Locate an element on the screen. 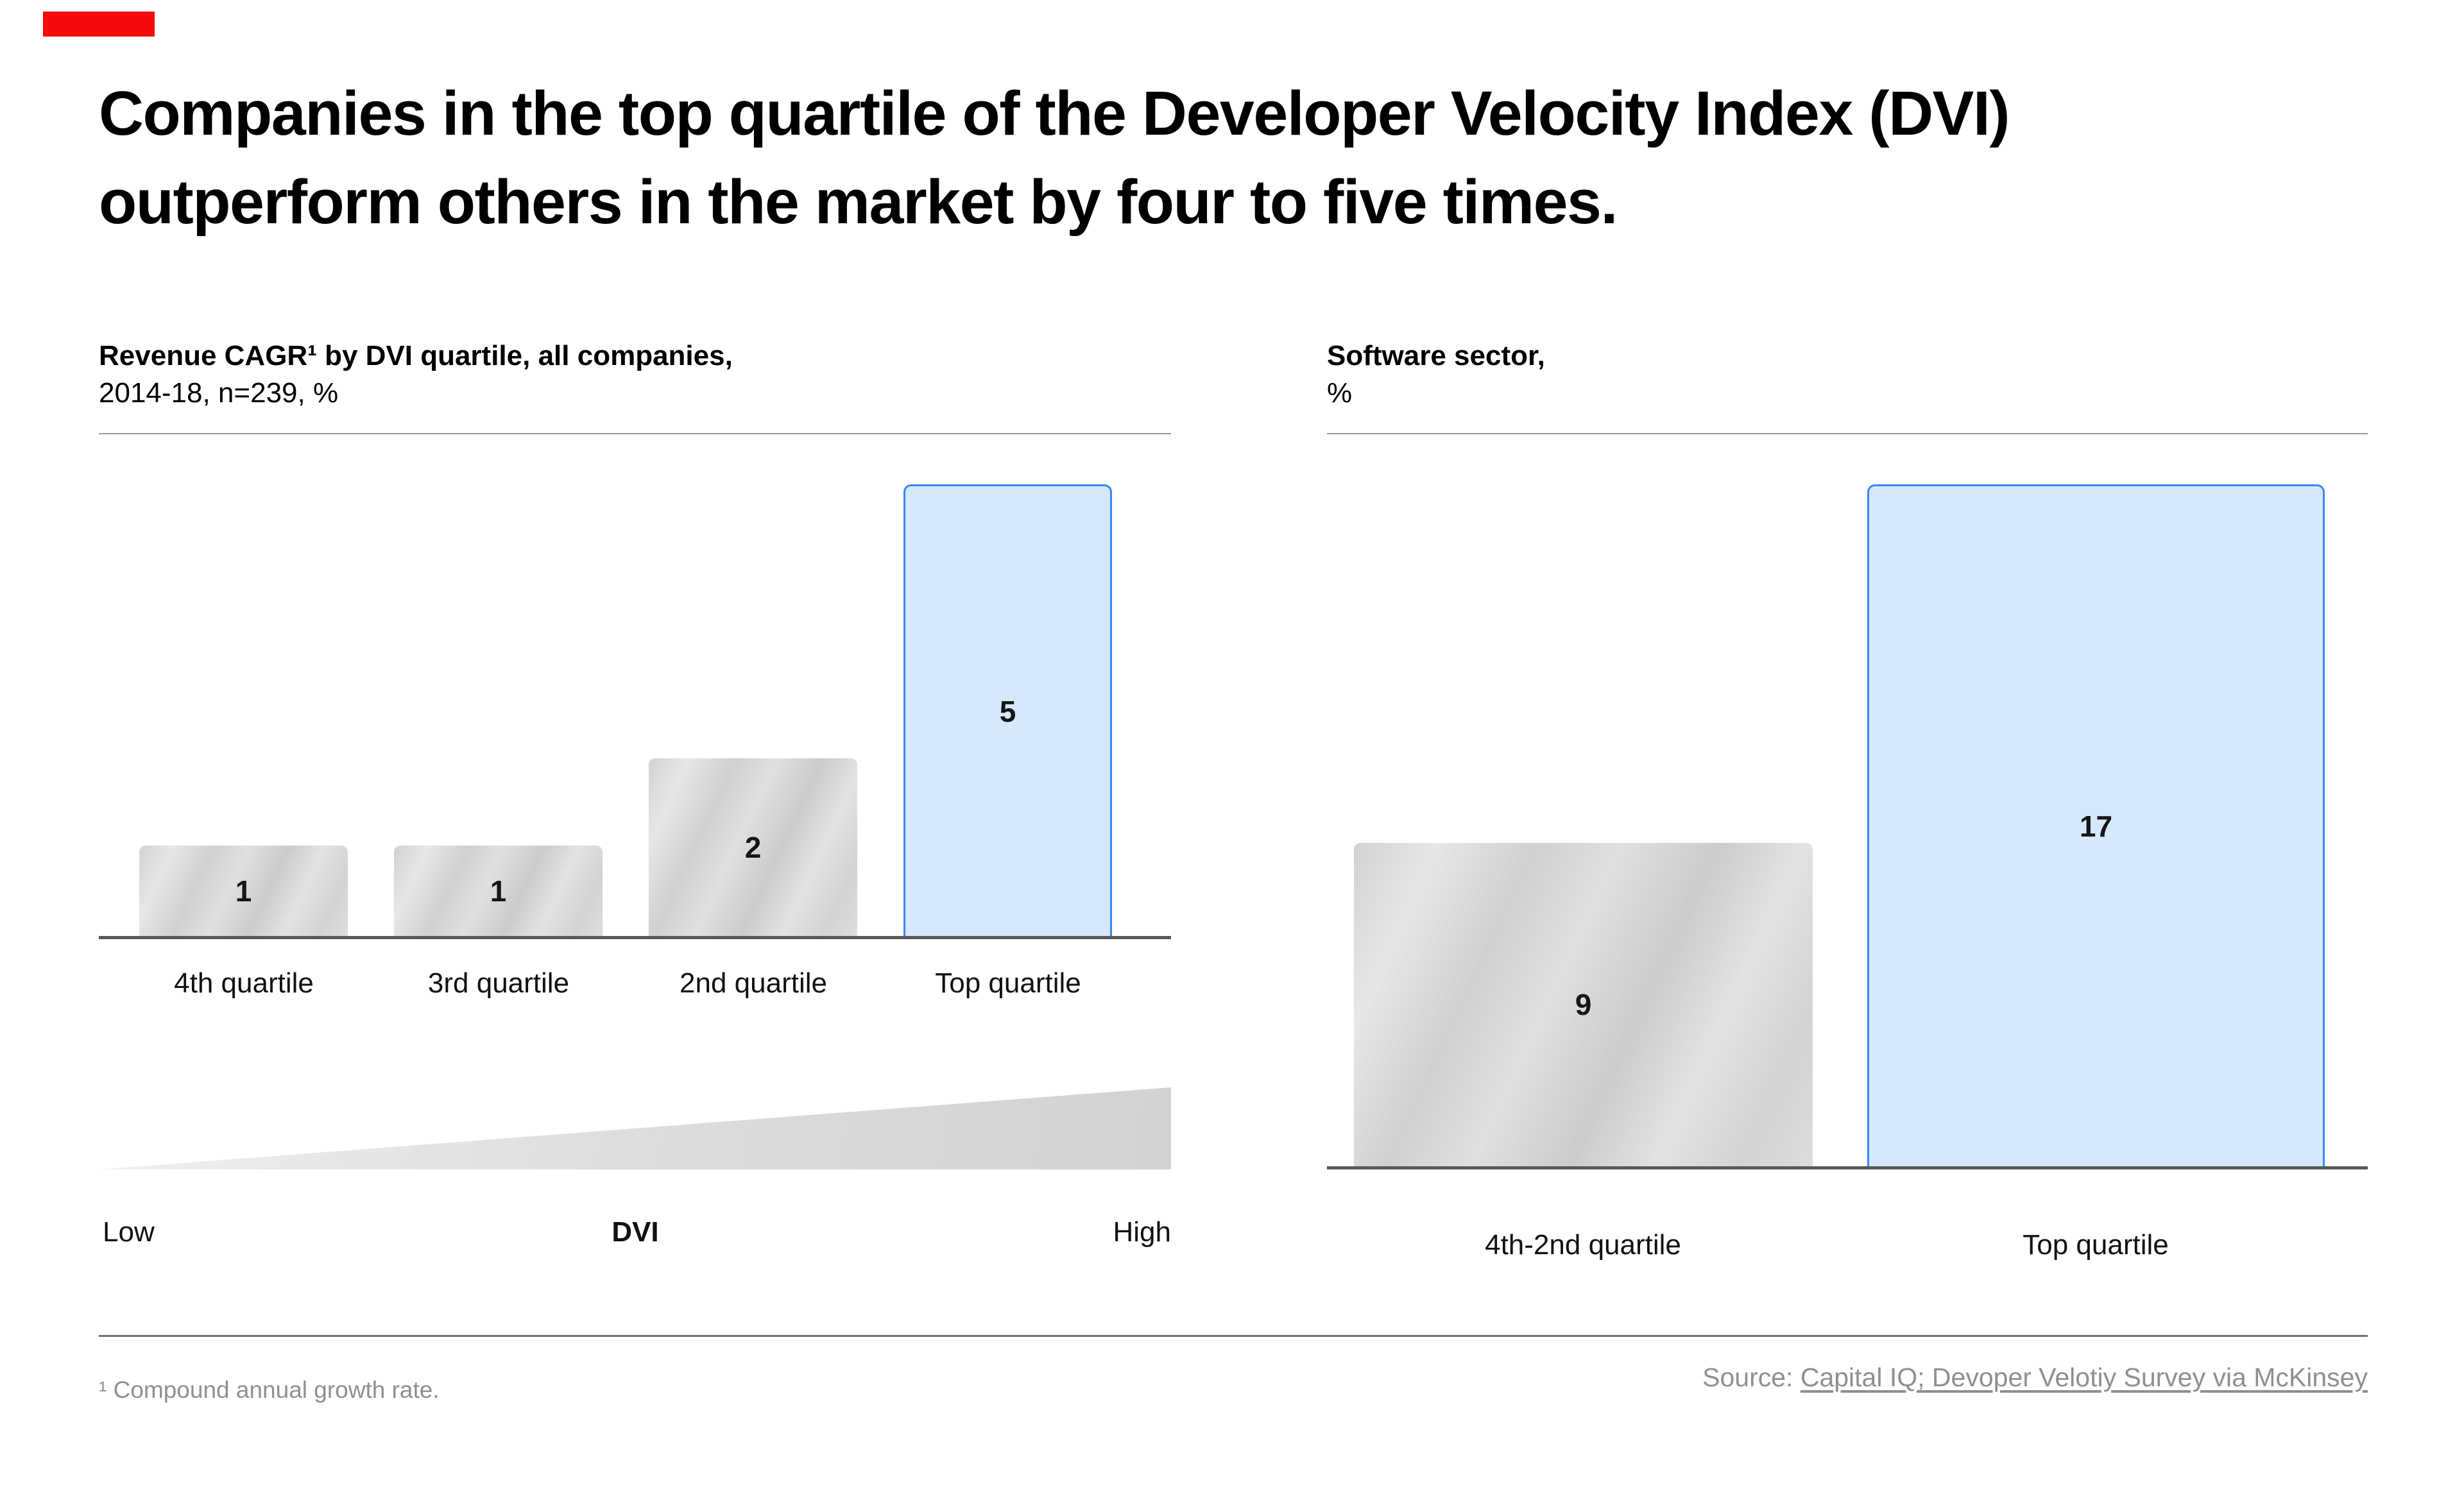 Image resolution: width=2464 pixels, height=1496 pixels. cat-label-top-quartile-software: Top quartile is located at coordinates (2096, 1245).